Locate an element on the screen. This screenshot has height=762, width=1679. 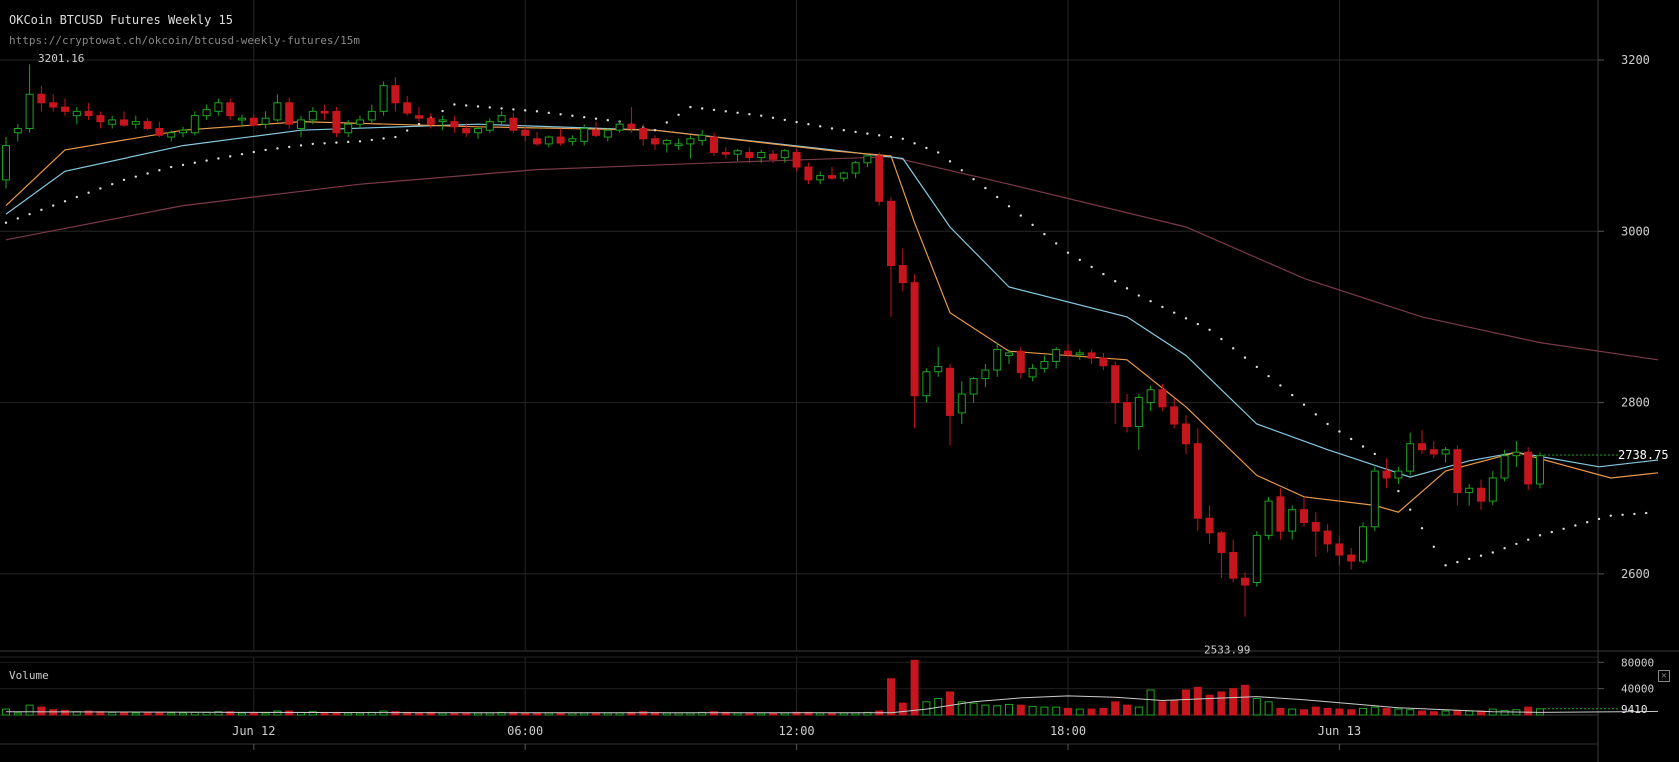
volume-series is located at coordinates (773, 687).